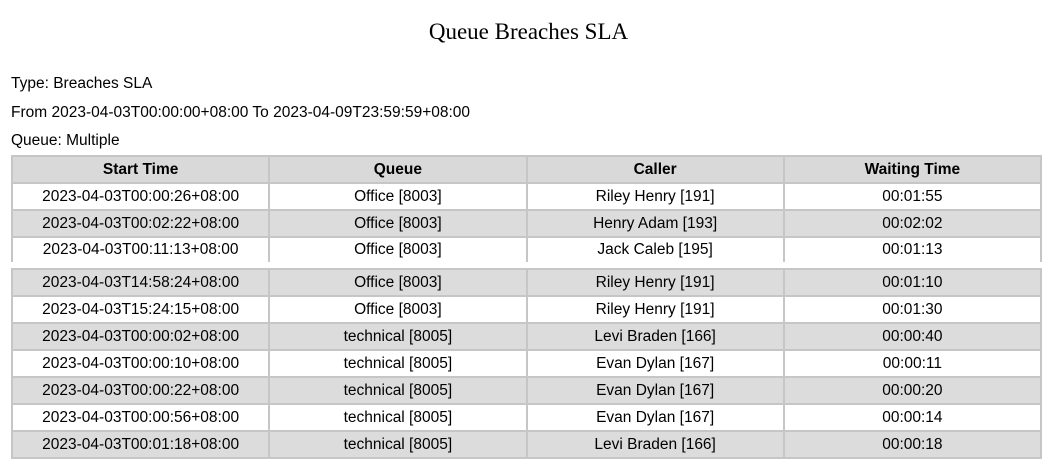  Describe the element at coordinates (82, 83) in the screenshot. I see `report-type: Type: Breaches SLA` at that location.